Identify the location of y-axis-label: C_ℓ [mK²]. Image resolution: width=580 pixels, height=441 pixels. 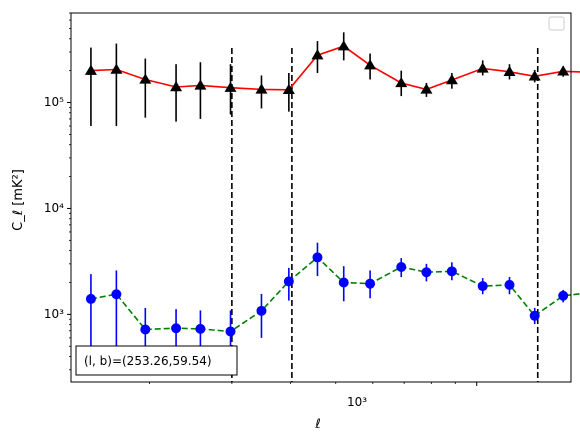
(18, 200).